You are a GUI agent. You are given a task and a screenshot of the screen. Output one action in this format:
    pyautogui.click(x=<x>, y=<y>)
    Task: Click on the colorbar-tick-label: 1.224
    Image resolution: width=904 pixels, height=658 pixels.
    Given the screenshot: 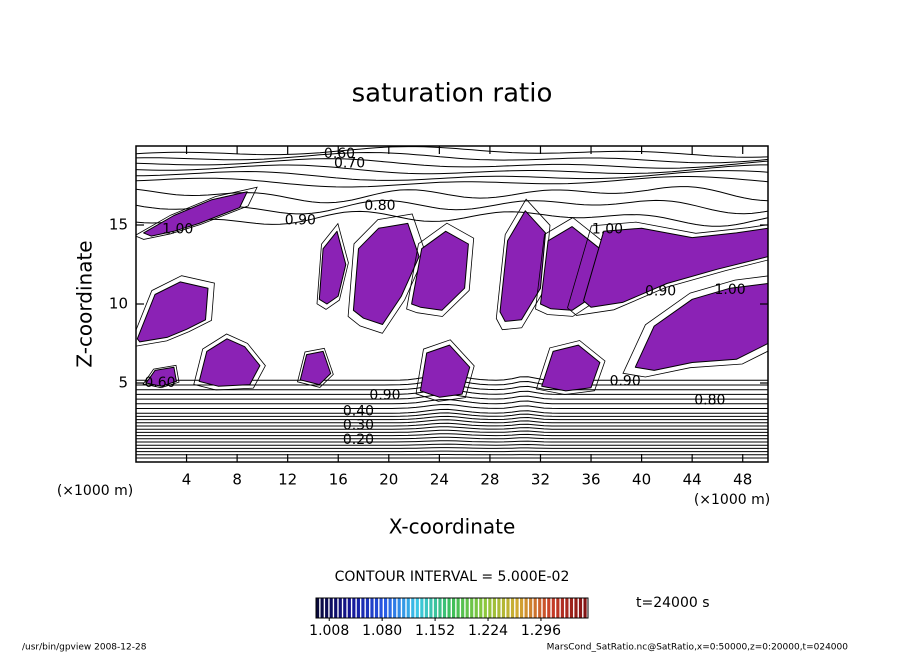 What is the action you would take?
    pyautogui.click(x=488, y=631)
    